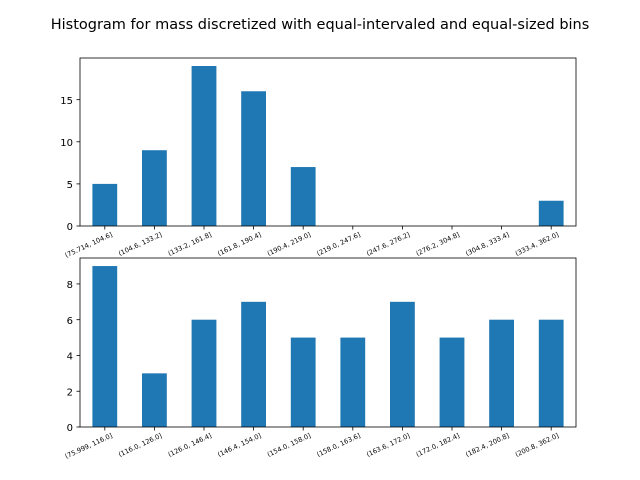  I want to click on x-tick-label-equal-interval-3: (161.8, 190.4], so click(239, 244).